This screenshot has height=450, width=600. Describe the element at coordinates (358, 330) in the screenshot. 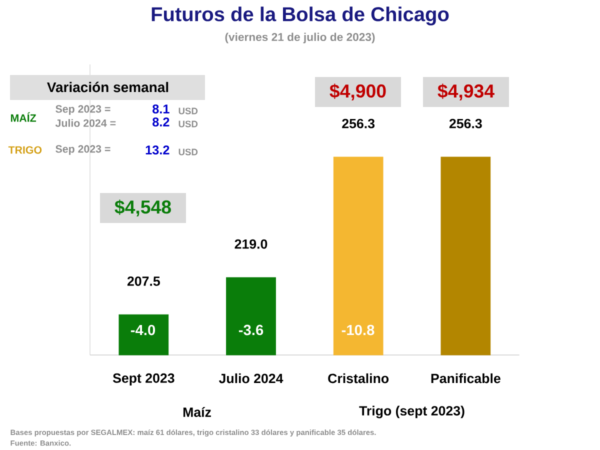

I see `annotation: -10.8` at that location.